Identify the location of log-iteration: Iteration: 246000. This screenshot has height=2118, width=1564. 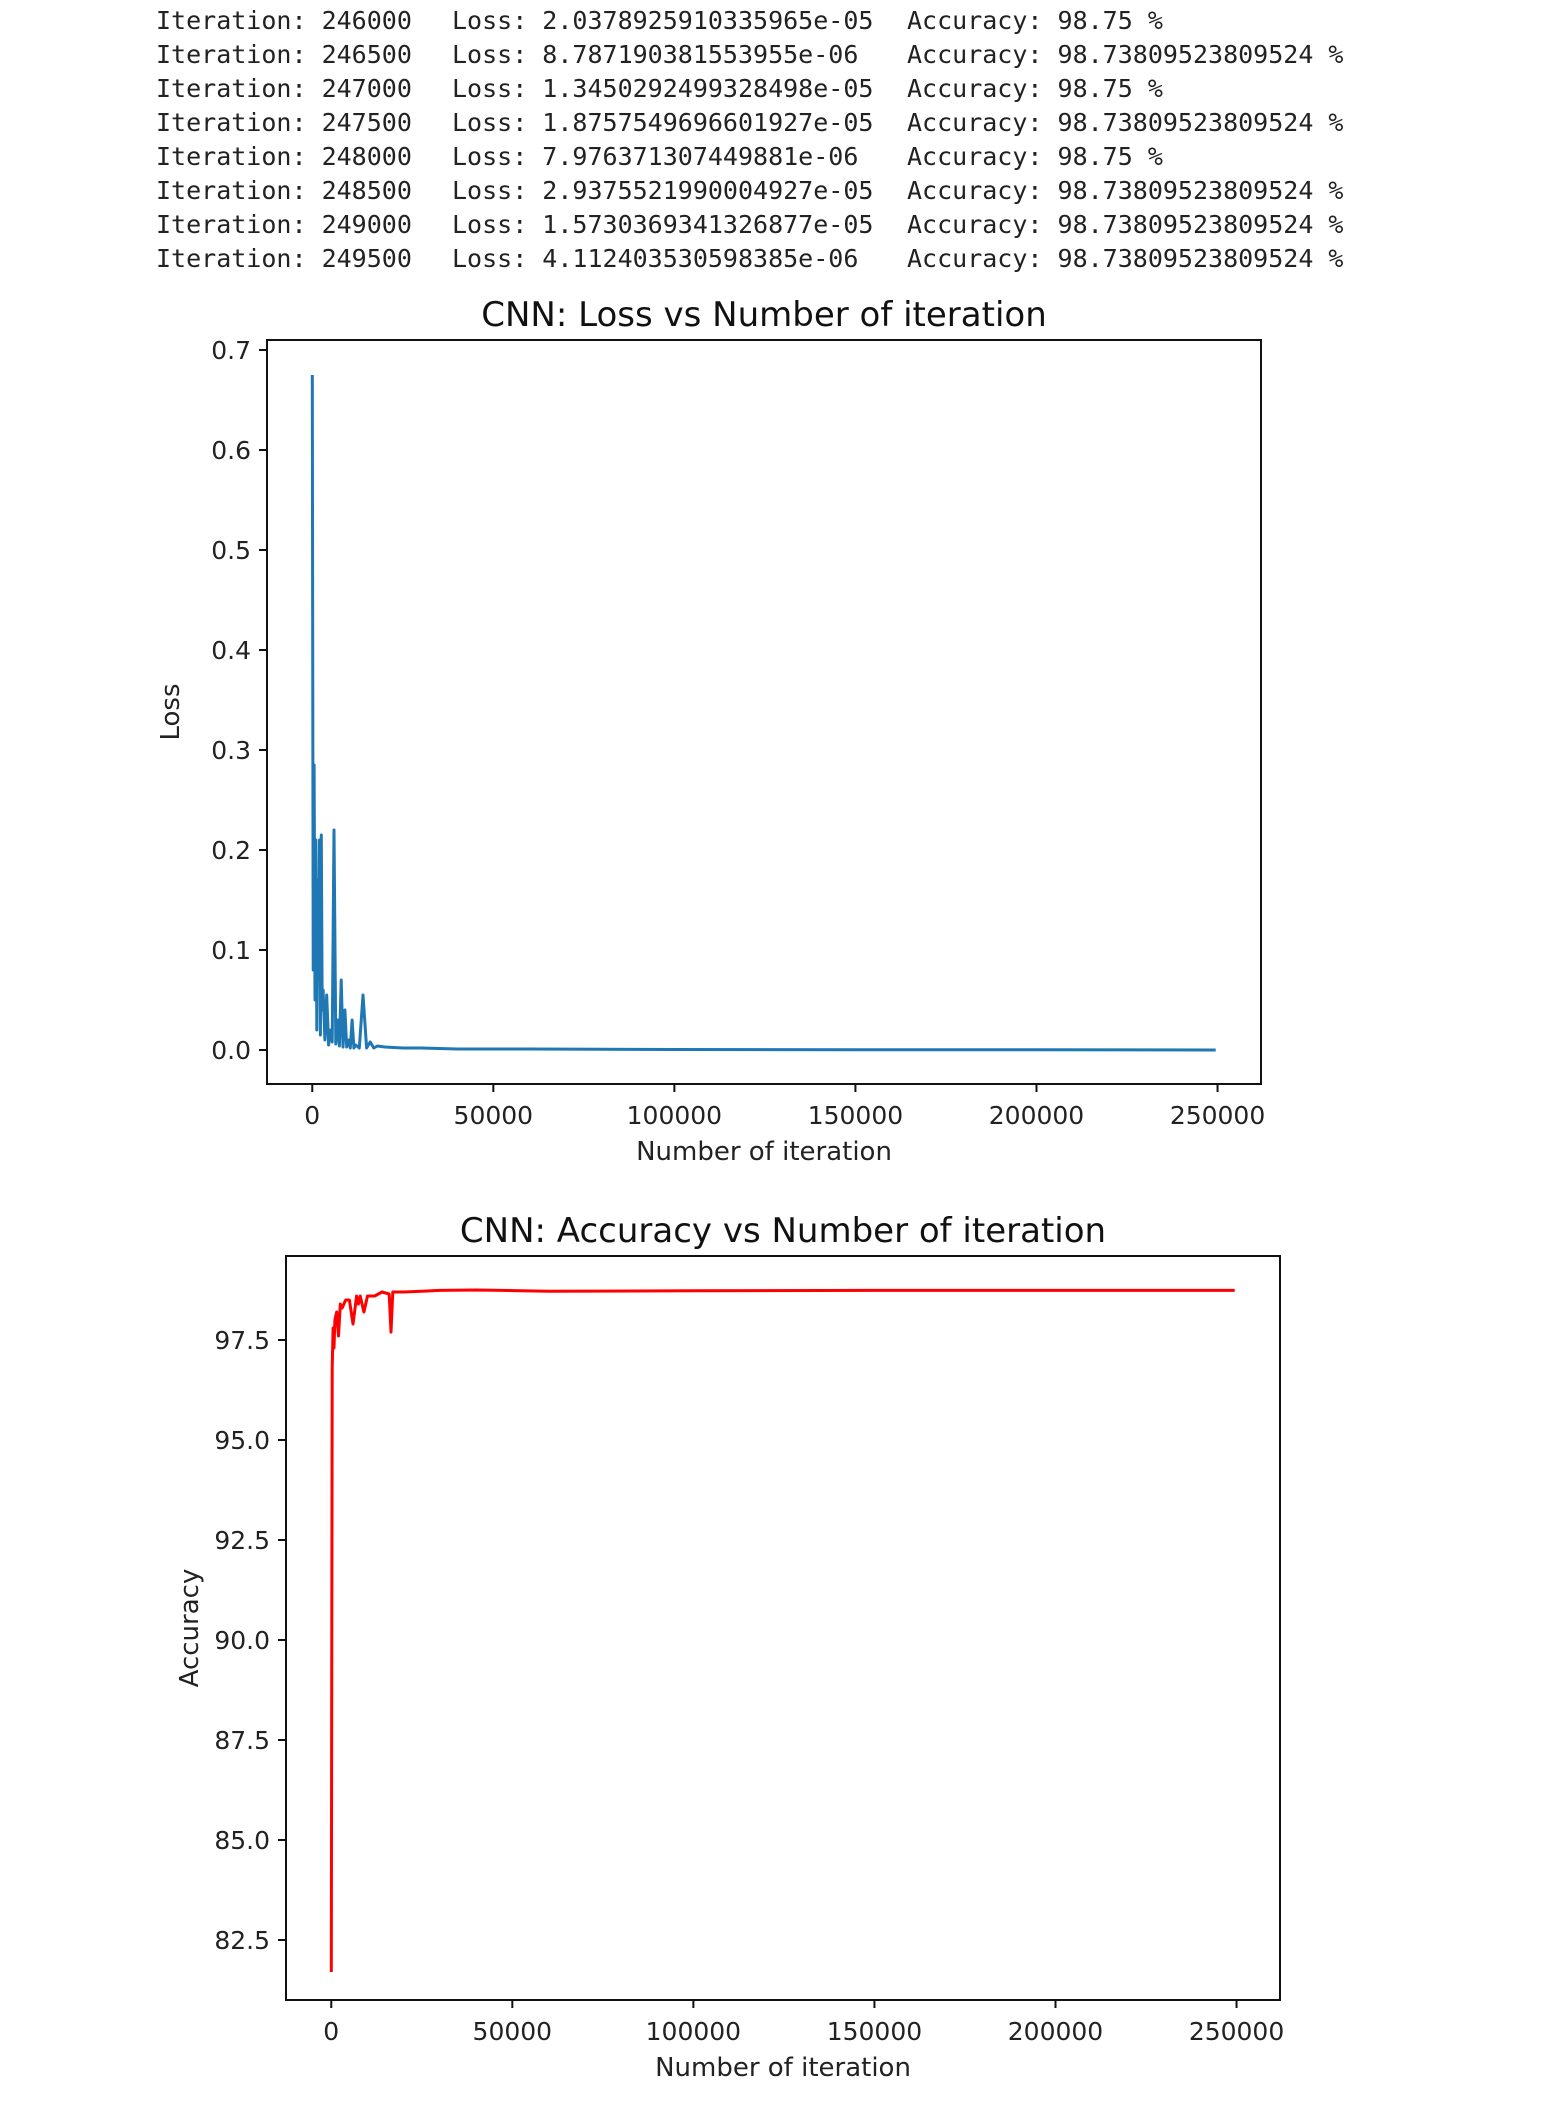
(284, 20).